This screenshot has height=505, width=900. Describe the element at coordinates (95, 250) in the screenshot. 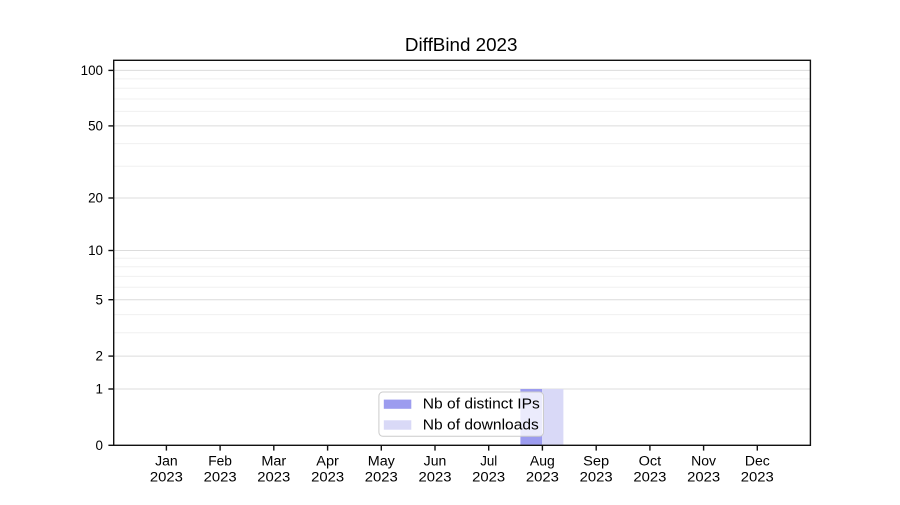

I see `svg-text: 10` at that location.